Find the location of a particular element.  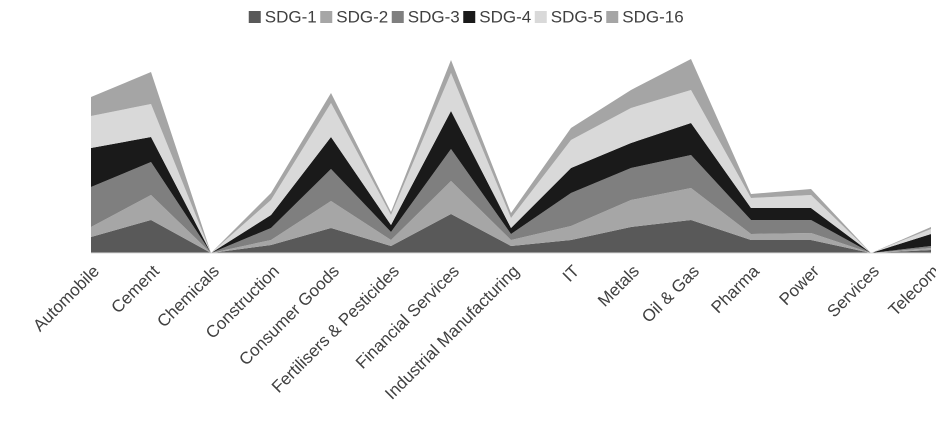

legend-label: SDG-5 is located at coordinates (577, 16).